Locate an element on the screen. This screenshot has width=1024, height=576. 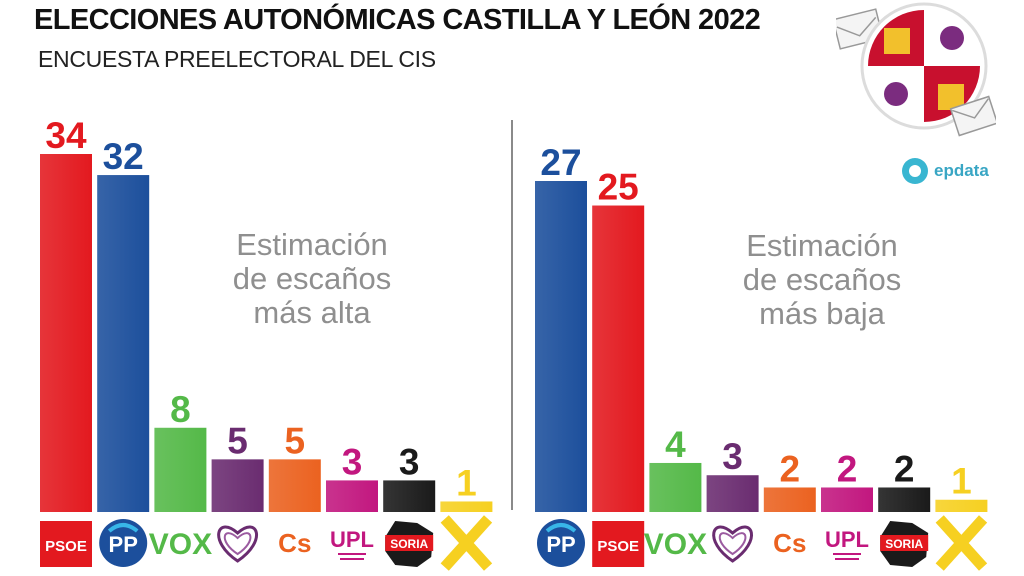
value-label-2-4: 3 is located at coordinates (732, 456).